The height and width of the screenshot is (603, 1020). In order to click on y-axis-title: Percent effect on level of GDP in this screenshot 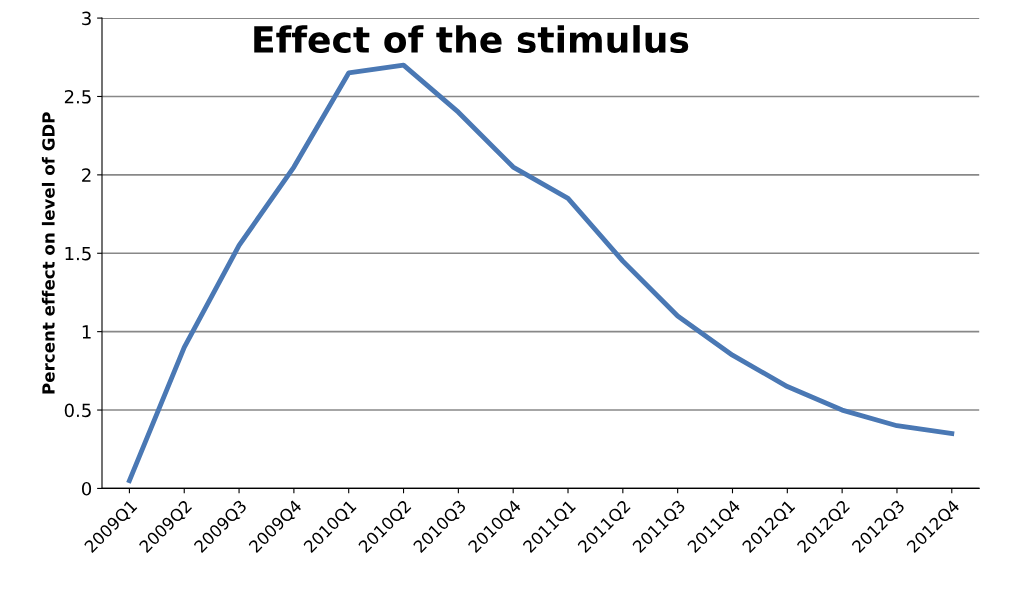, I will do `click(48, 253)`.